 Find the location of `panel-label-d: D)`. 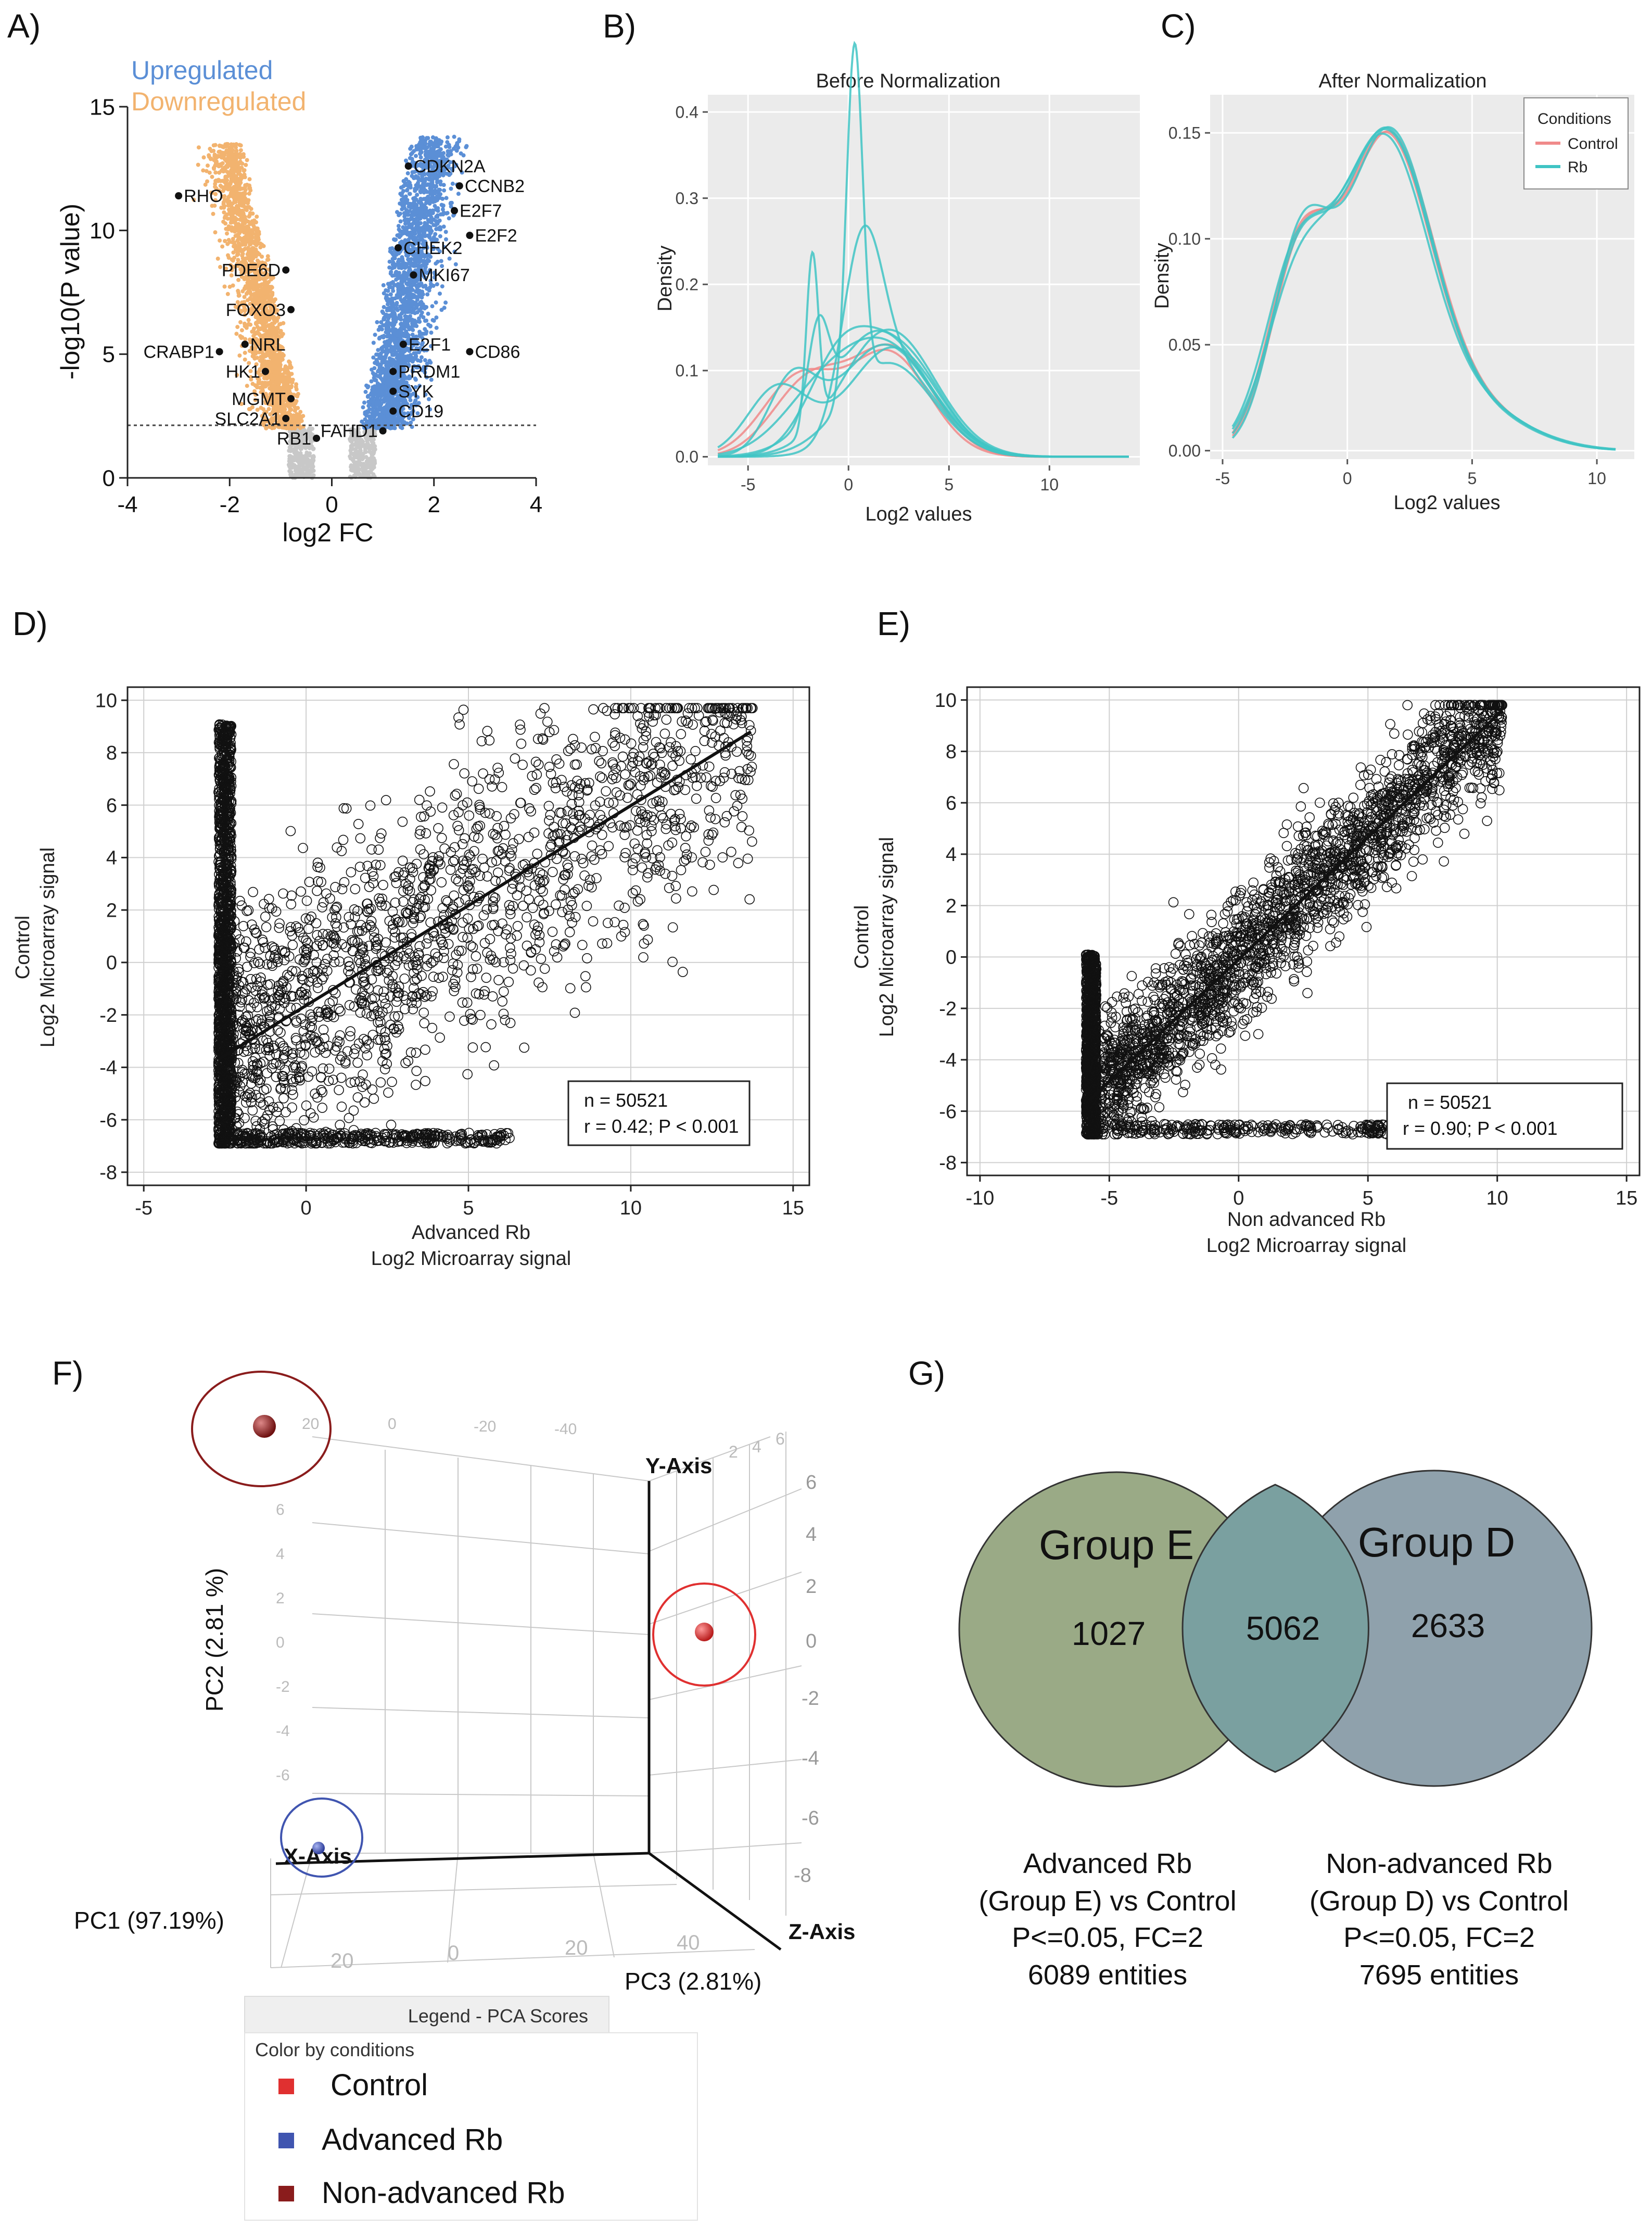

panel-label-d: D) is located at coordinates (30, 623).